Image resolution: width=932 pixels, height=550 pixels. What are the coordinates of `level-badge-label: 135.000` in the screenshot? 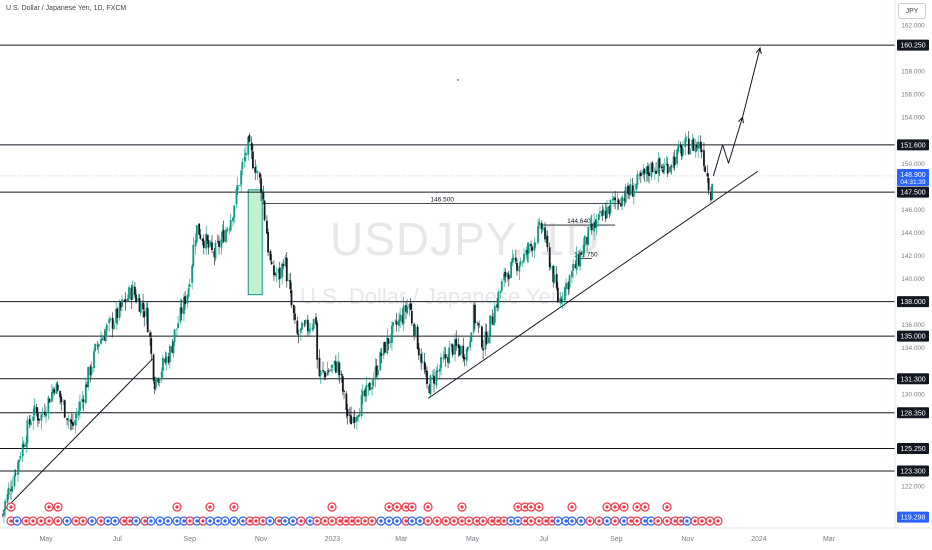 It's located at (912, 337).